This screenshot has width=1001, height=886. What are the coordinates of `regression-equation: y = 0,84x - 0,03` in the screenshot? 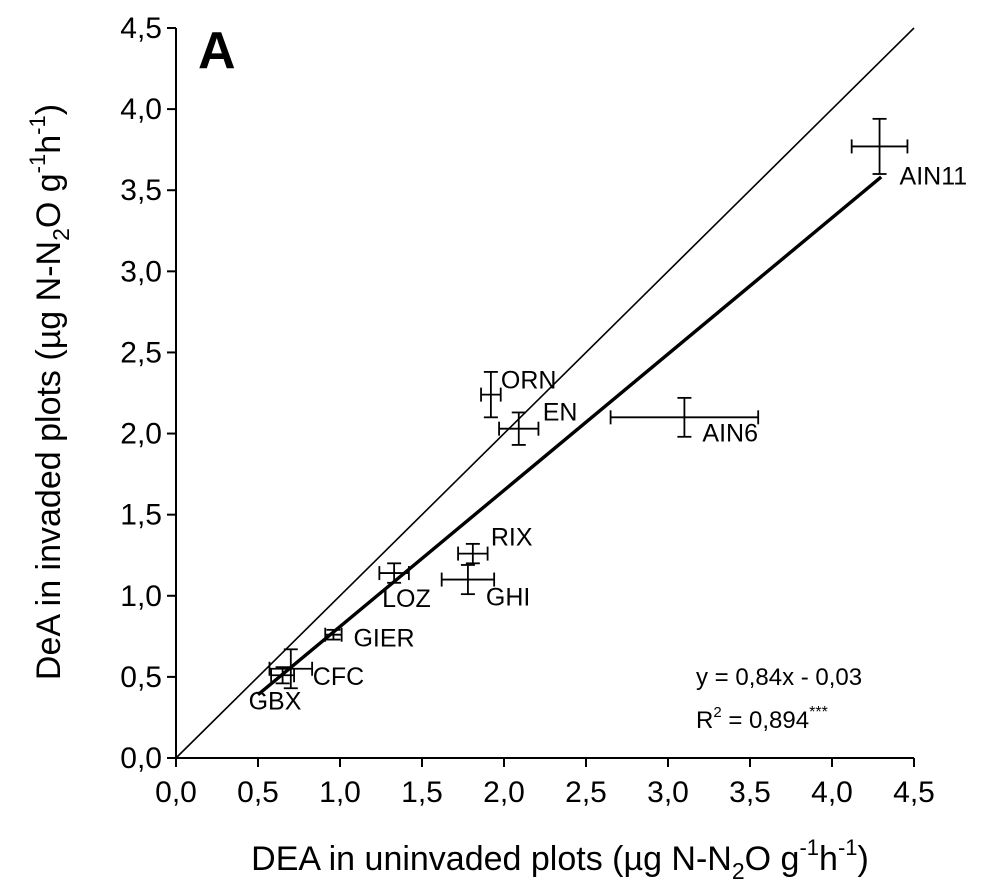 It's located at (779, 677).